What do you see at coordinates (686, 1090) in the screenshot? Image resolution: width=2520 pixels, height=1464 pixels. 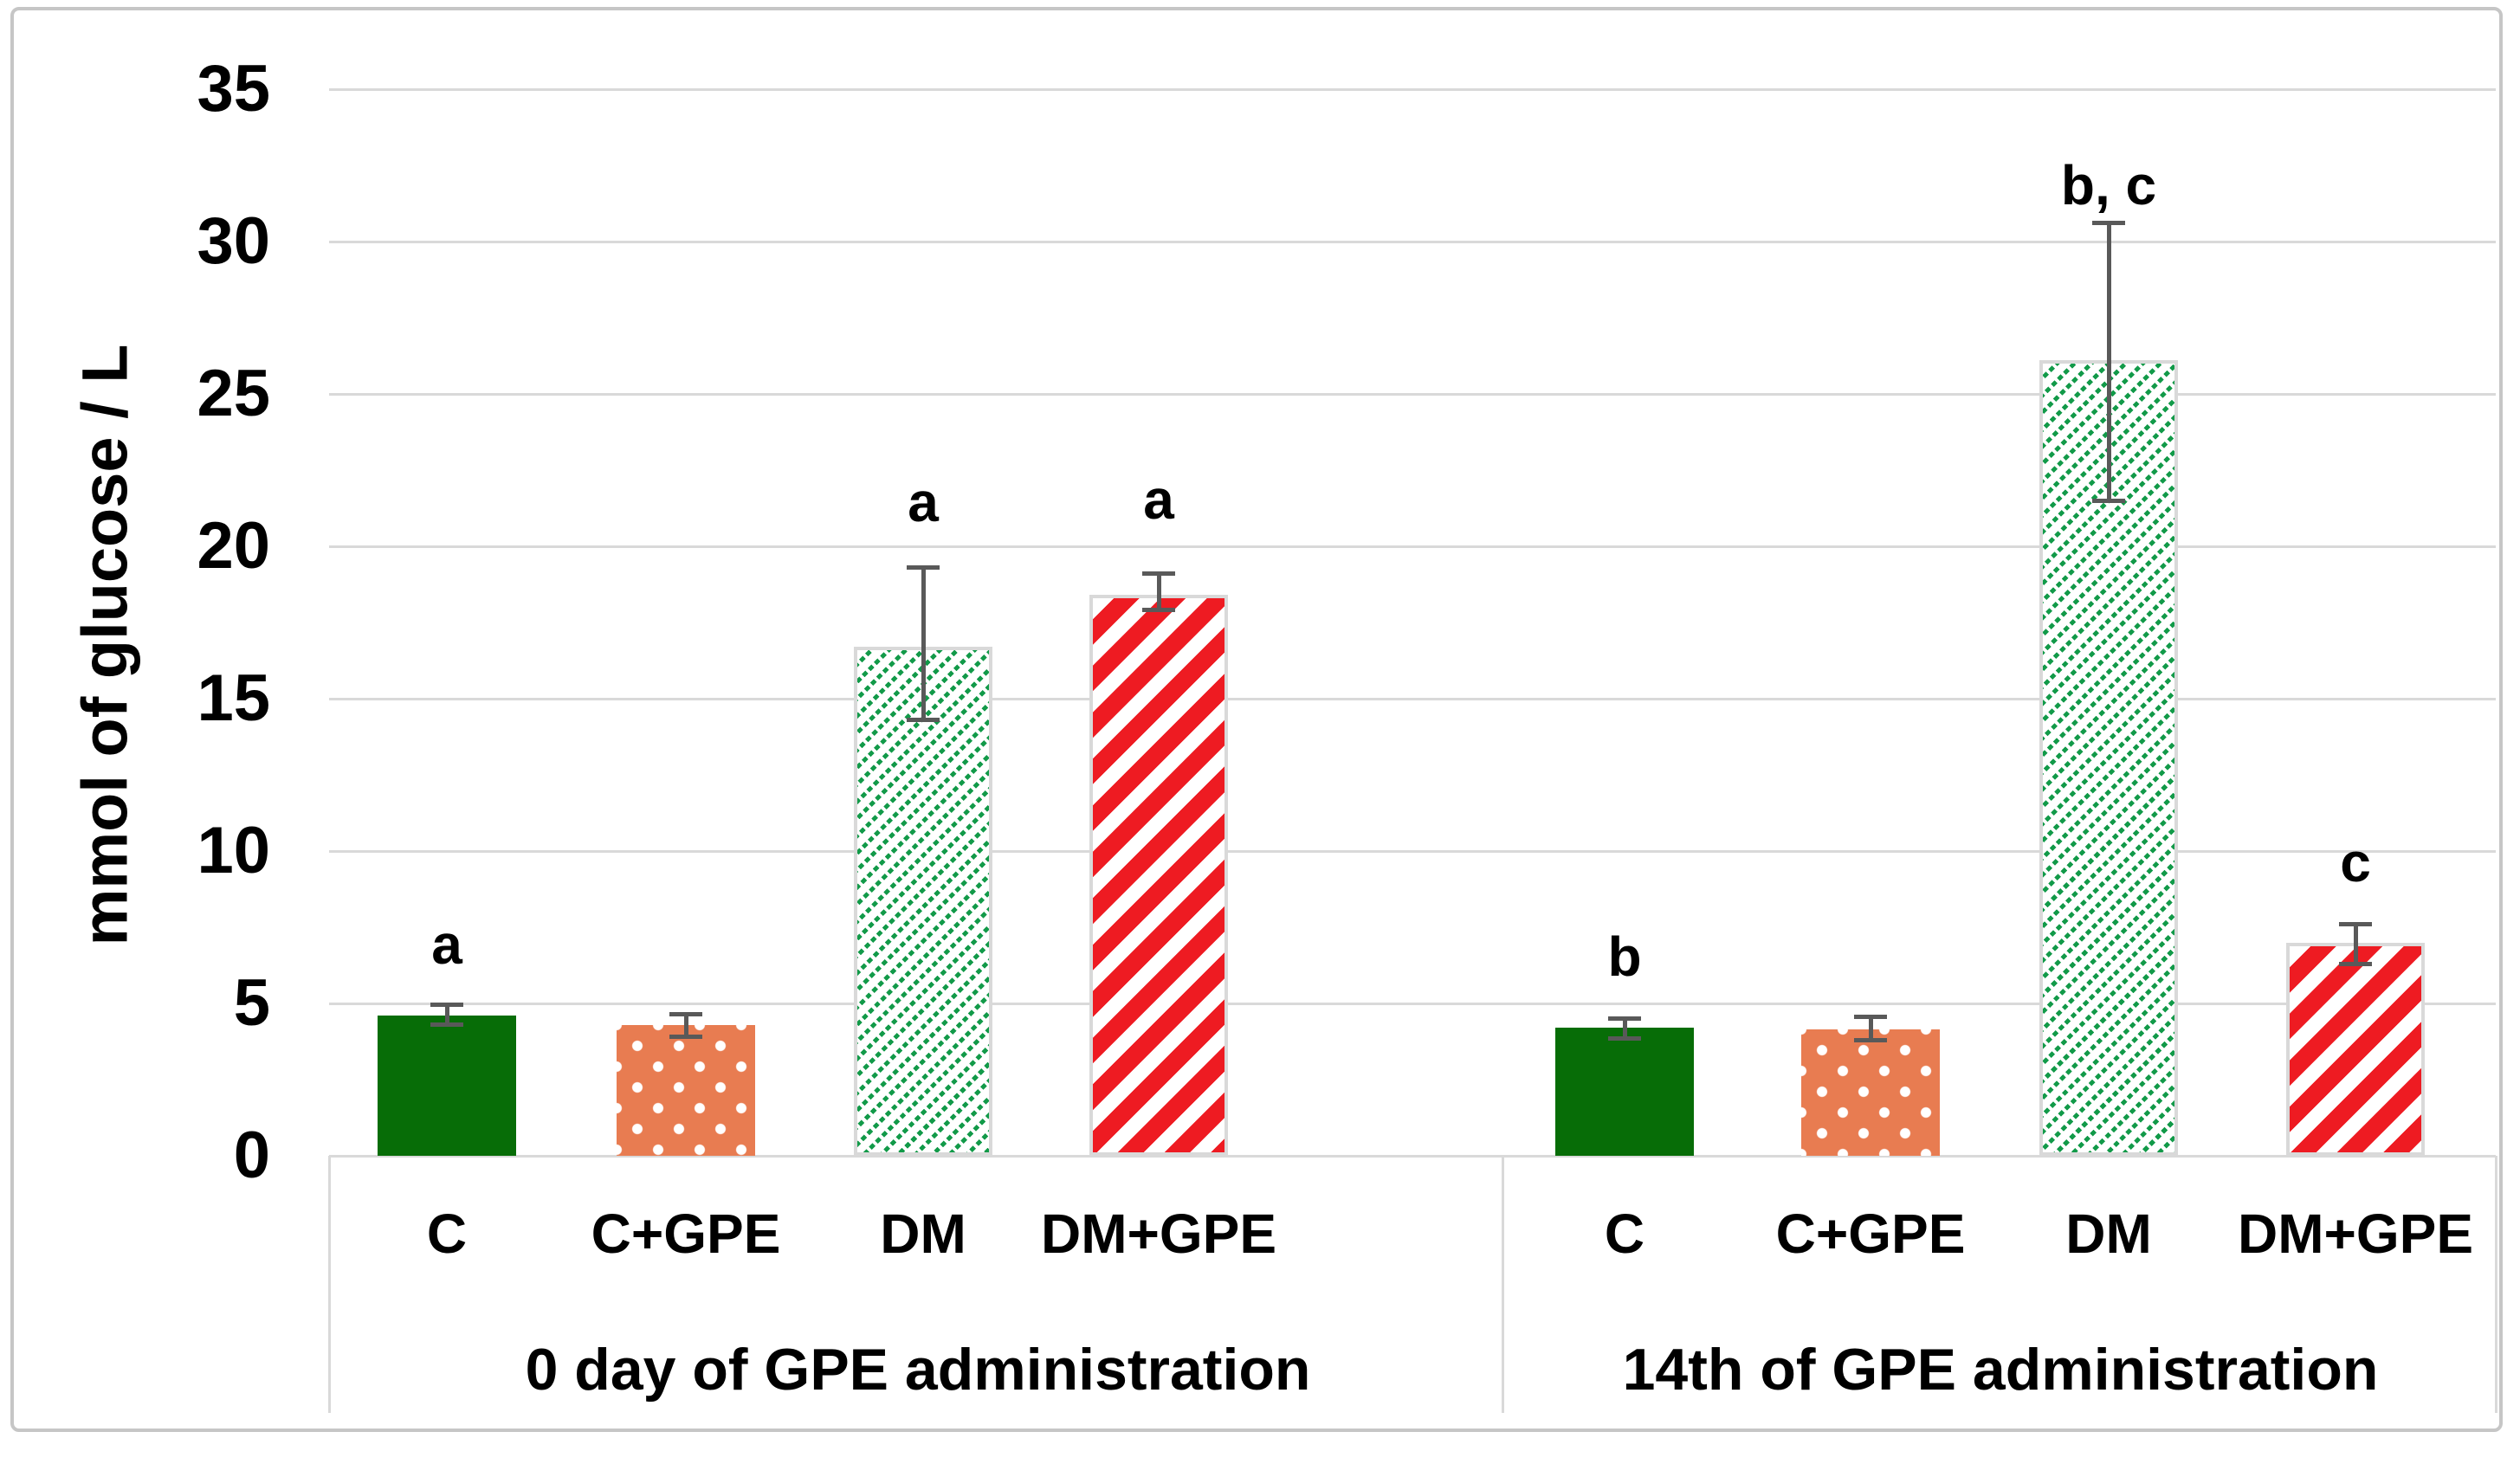 I see `bar-cplusgpe-g0` at bounding box center [686, 1090].